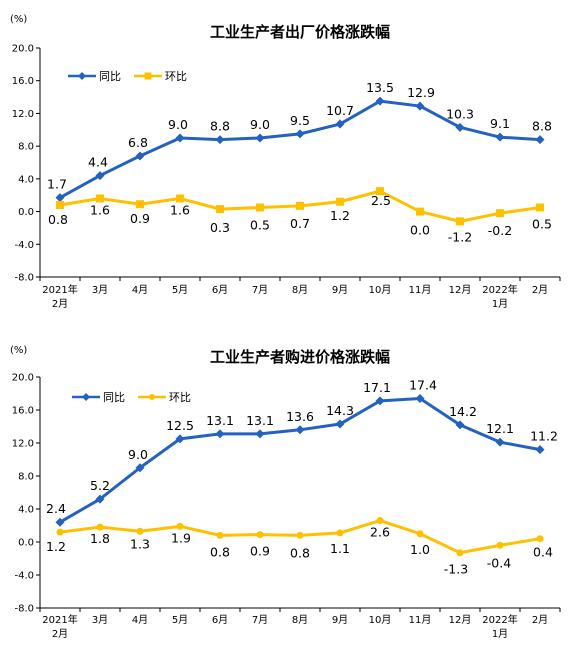 Image resolution: width=574 pixels, height=653 pixels. Describe the element at coordinates (260, 420) in the screenshot. I see `data-label: 13.1` at that location.